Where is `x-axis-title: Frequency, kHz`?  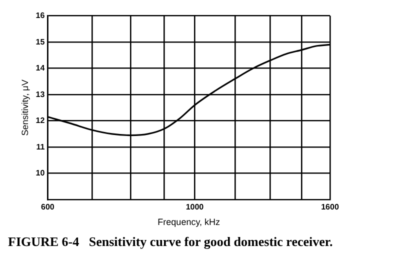 x-axis-title: Frequency, kHz is located at coordinates (189, 222).